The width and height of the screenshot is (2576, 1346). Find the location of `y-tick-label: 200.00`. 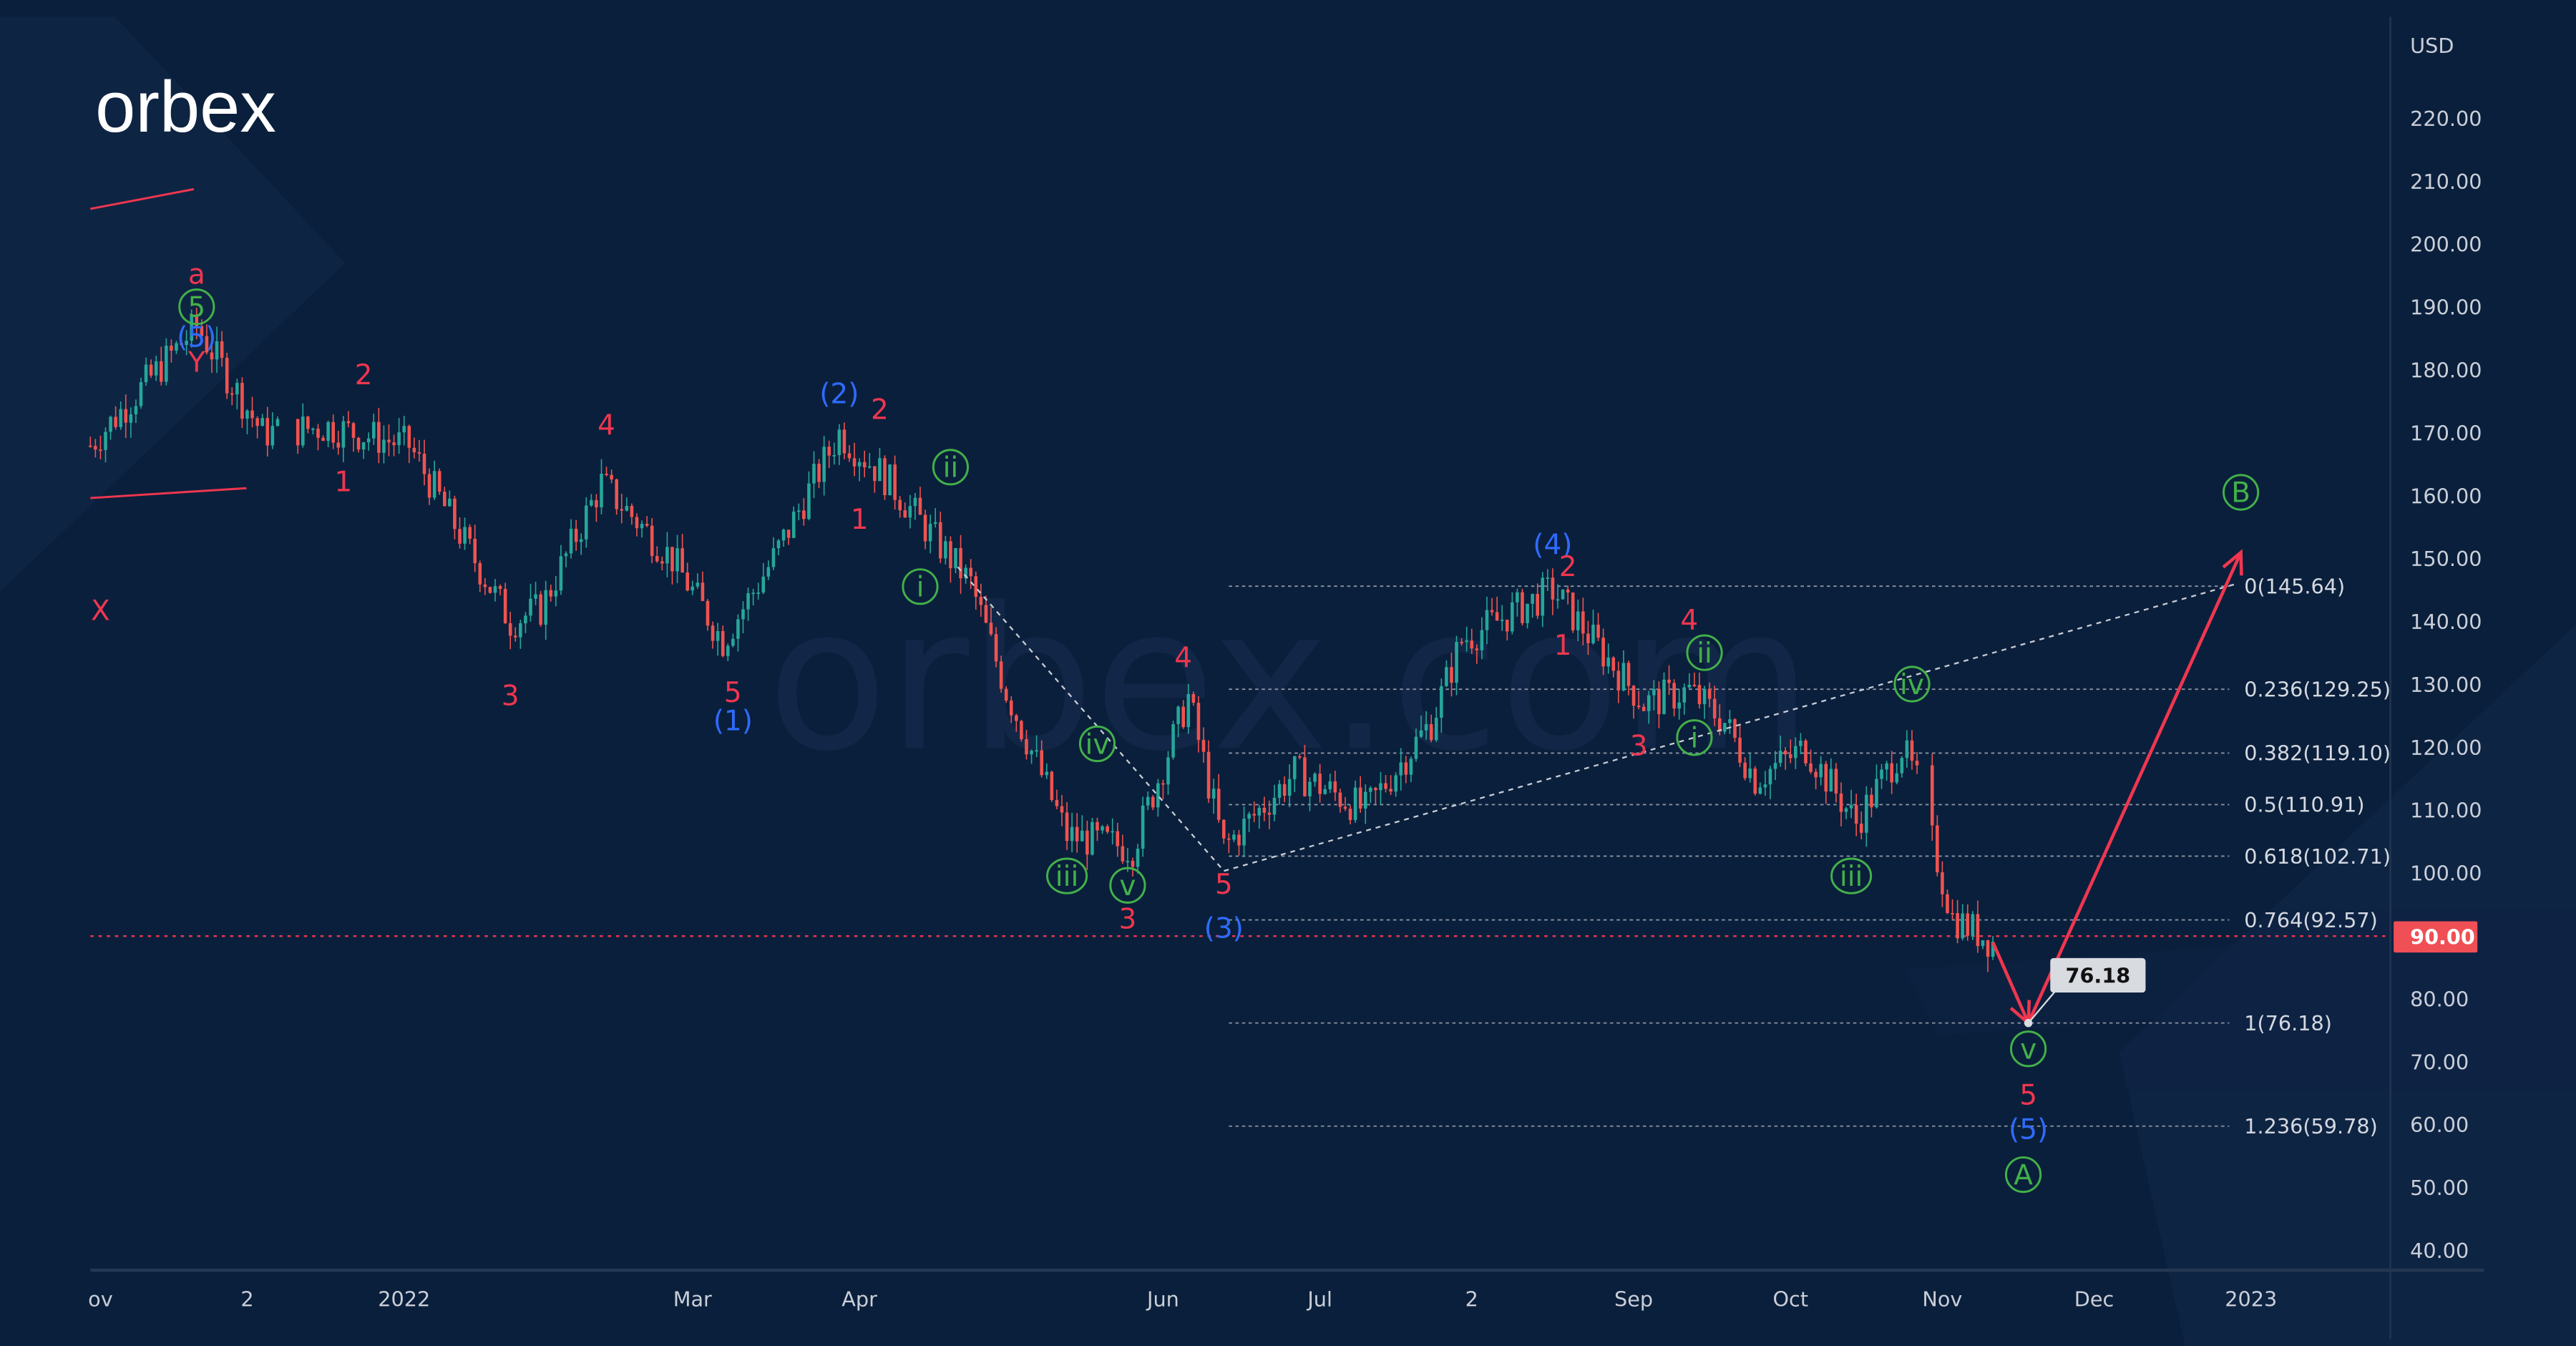

y-tick-label: 200.00 is located at coordinates (2446, 245).